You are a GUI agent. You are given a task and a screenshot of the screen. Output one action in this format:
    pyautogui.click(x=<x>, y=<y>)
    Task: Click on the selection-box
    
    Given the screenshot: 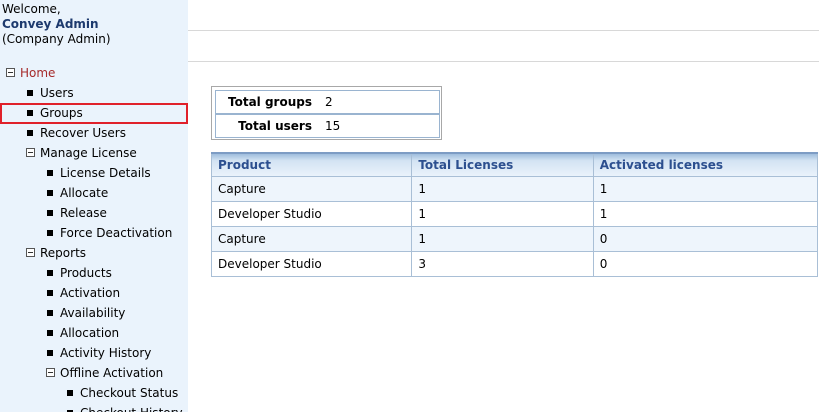 What is the action you would take?
    pyautogui.click(x=94, y=113)
    